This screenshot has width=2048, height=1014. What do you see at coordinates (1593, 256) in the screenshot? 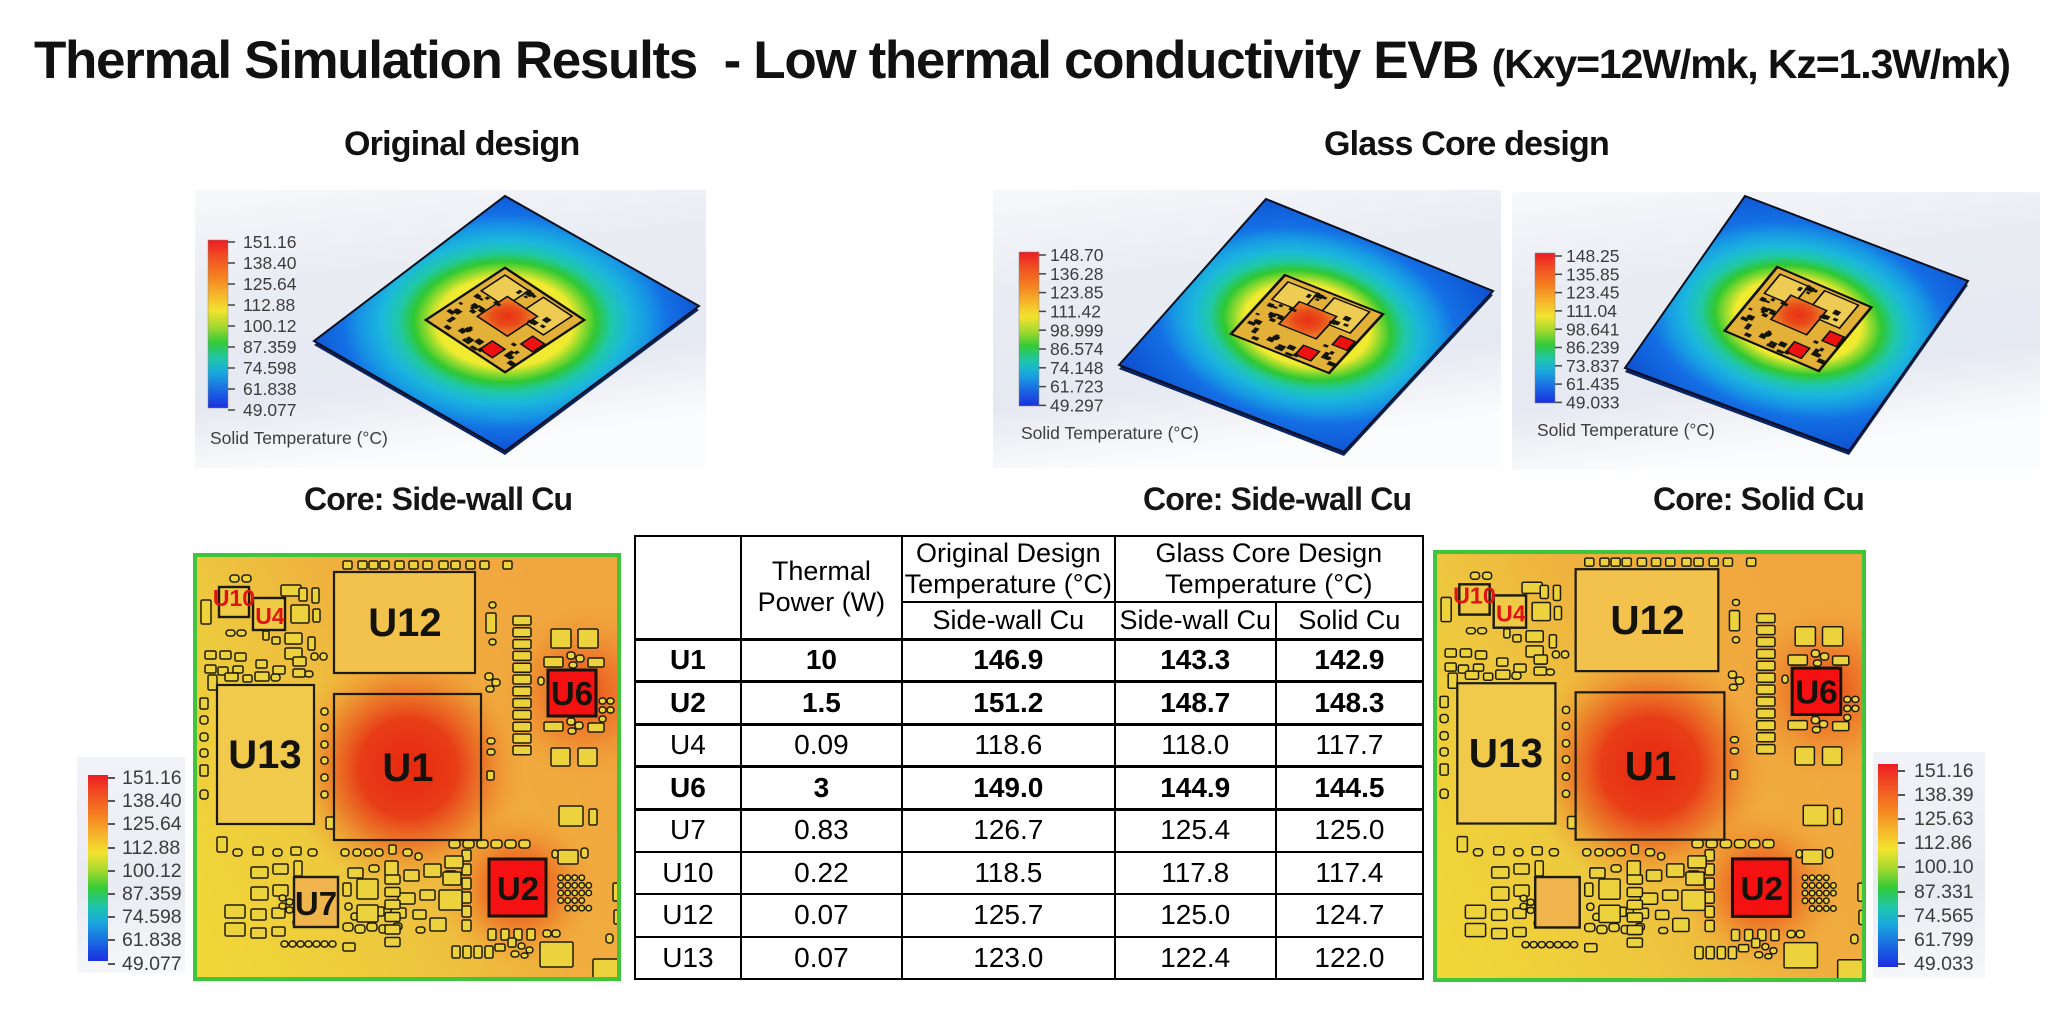
I see `svg-text: 148.25` at bounding box center [1593, 256].